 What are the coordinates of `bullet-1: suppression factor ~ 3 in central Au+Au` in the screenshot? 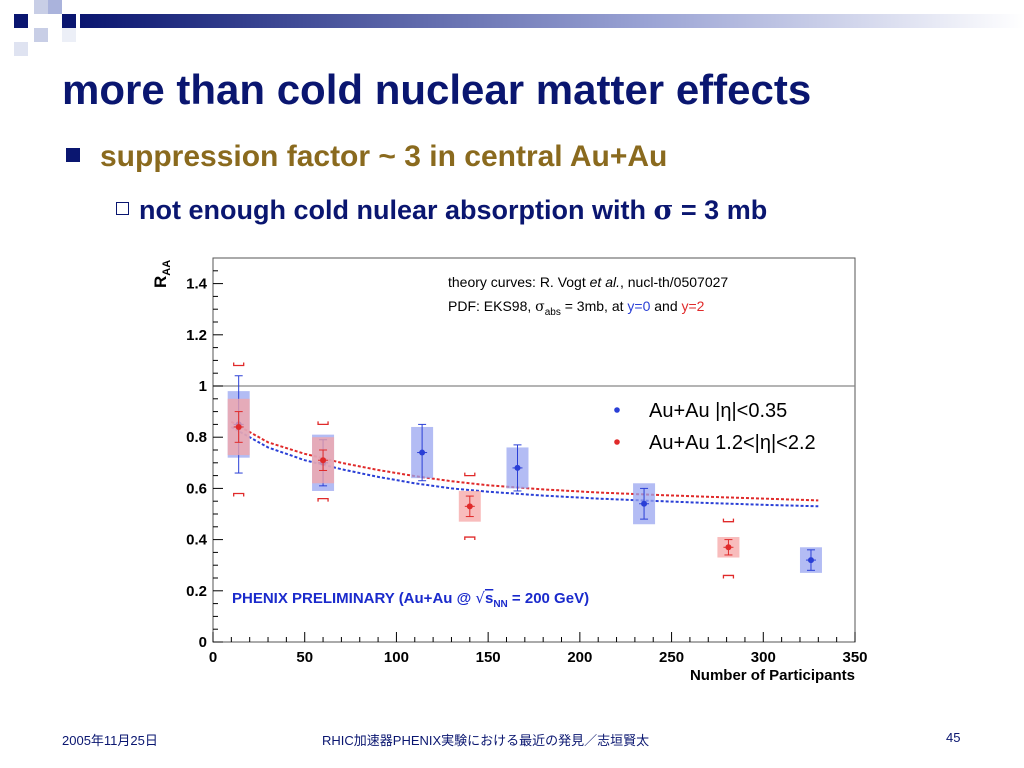 It's located at (366, 157).